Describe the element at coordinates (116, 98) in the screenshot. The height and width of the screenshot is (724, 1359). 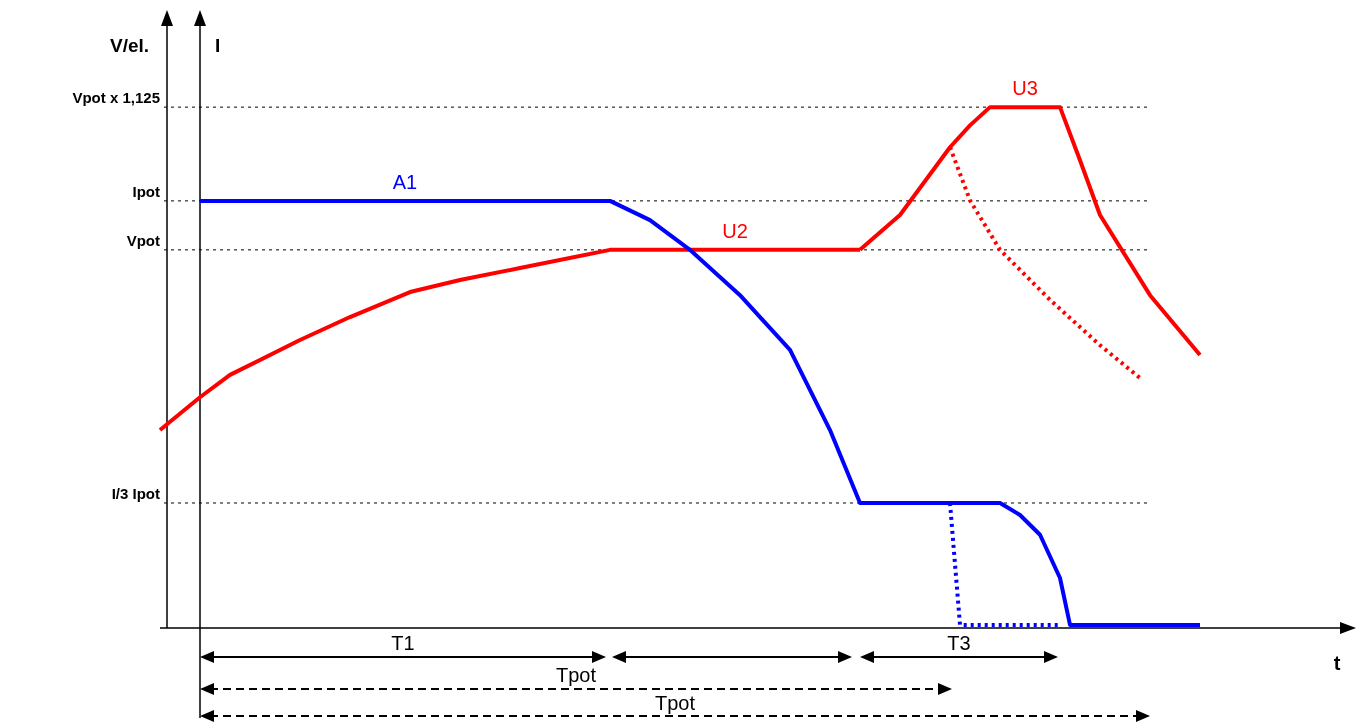
I see `ref-line-label: Vpot x 1,125` at that location.